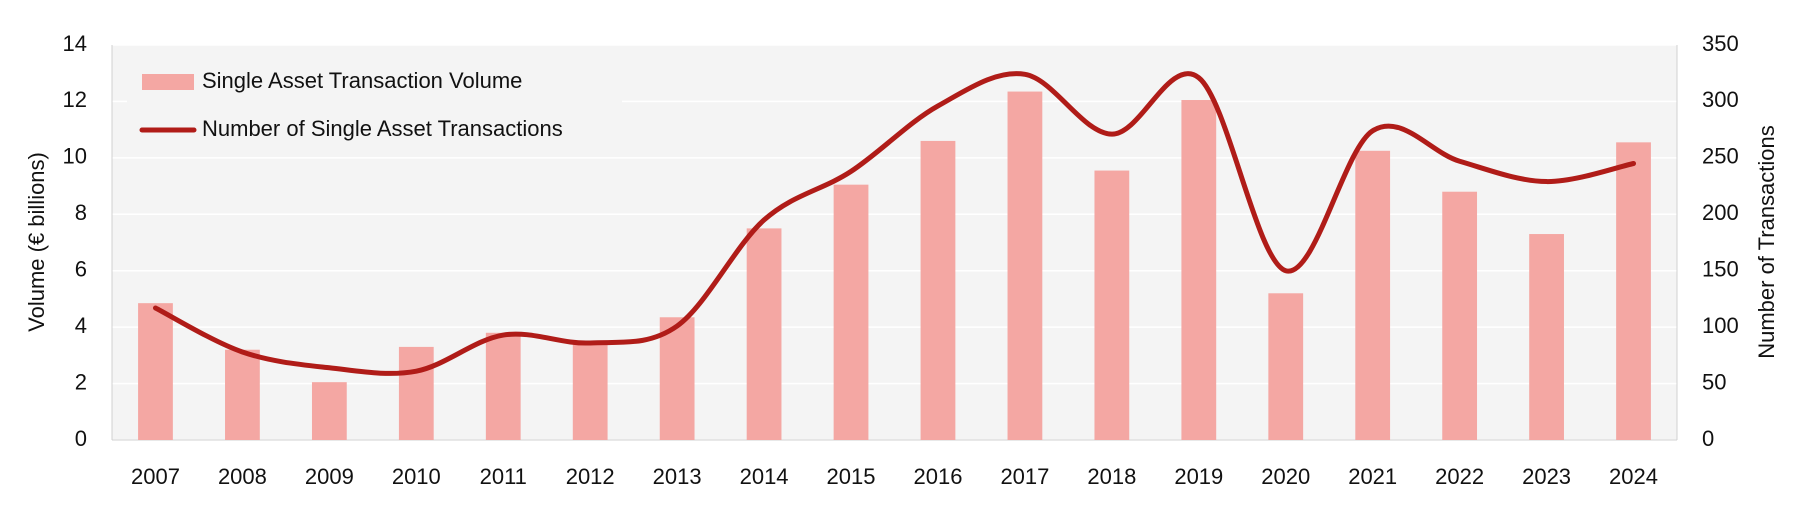  What do you see at coordinates (75, 99) in the screenshot?
I see `y-tick-label: 12` at bounding box center [75, 99].